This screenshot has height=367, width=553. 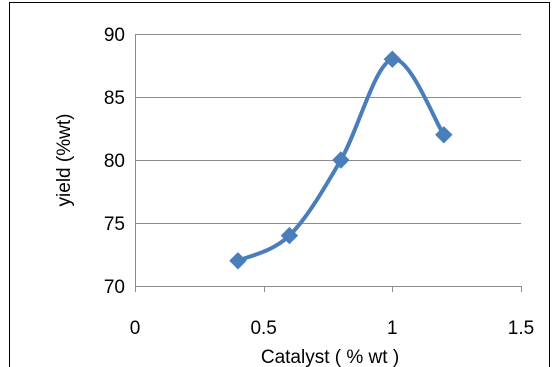 I want to click on x-tick-label: 0, so click(x=135, y=328).